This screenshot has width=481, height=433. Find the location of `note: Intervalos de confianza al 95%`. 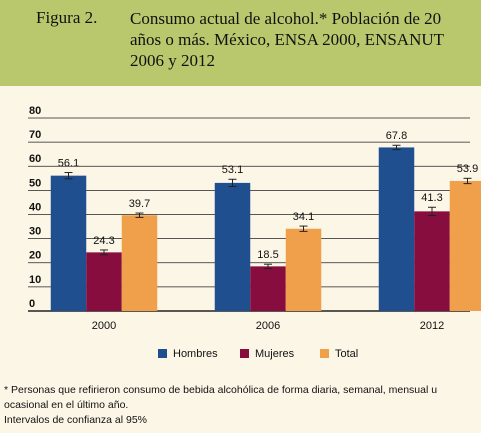

note: Intervalos de confianza al 95% is located at coordinates (76, 420).